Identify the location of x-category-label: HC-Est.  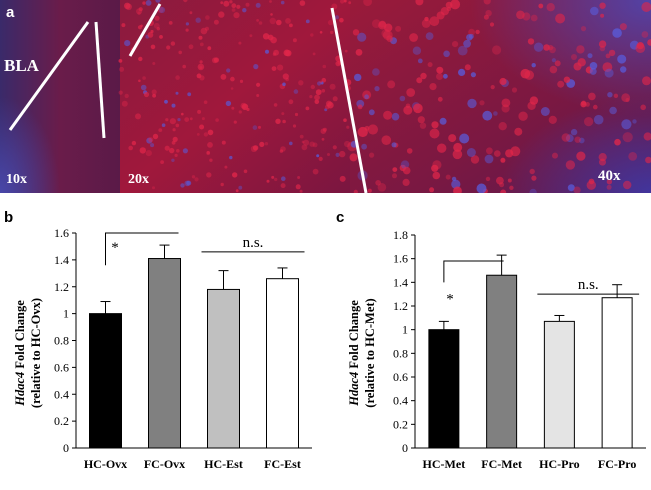
(223, 464).